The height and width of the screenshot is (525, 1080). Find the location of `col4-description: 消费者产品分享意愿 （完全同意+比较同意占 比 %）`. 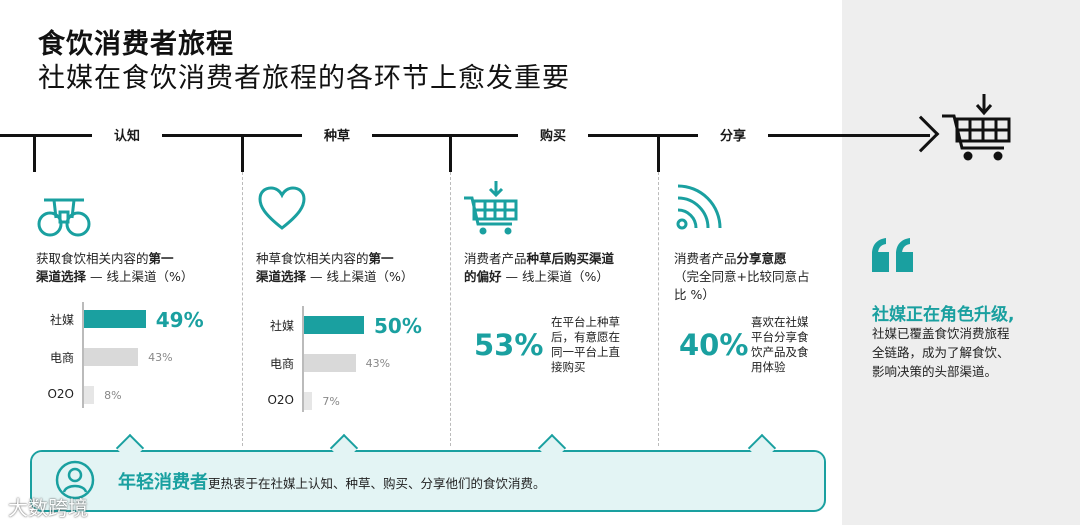

col4-description: 消费者产品分享意愿 （完全同意+比较同意占 比 %） is located at coordinates (742, 276).